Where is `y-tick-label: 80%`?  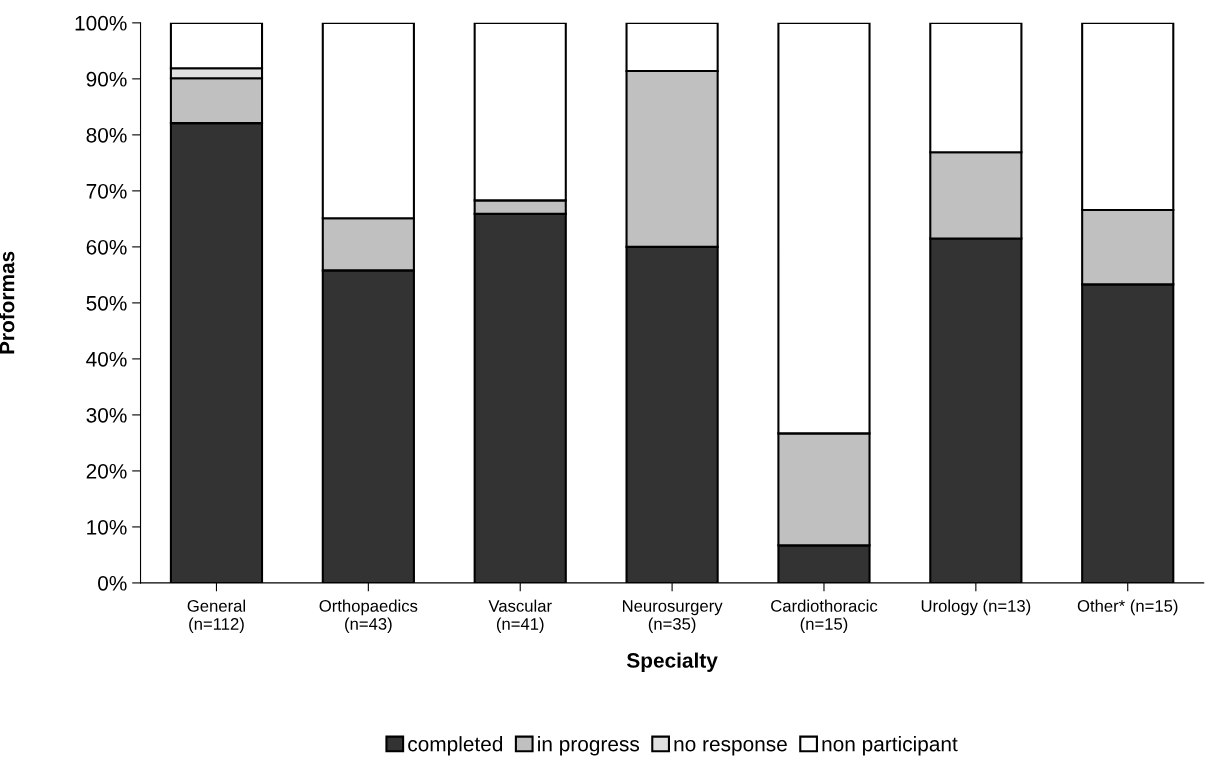
y-tick-label: 80% is located at coordinates (106, 135).